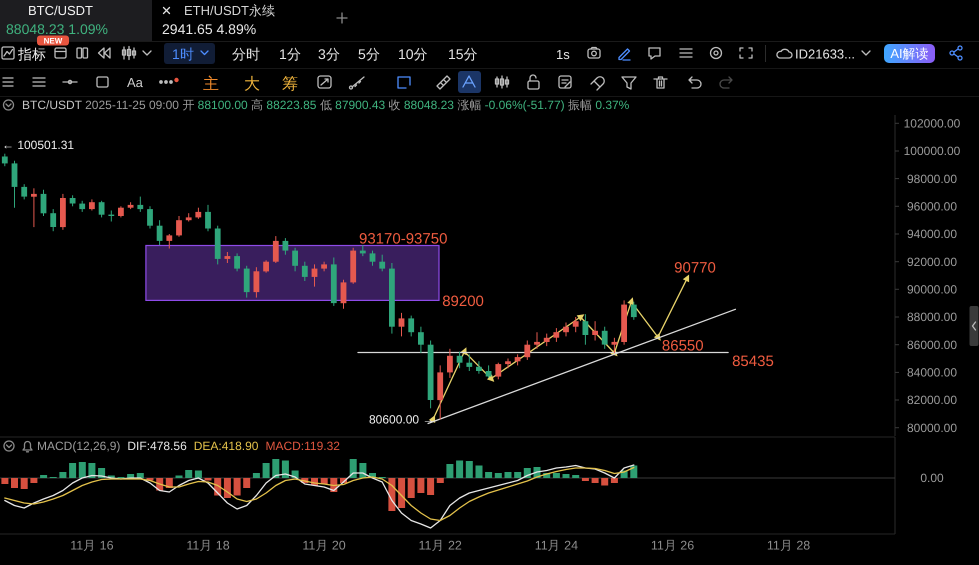 This screenshot has width=979, height=565. I want to click on text: 3分, so click(329, 54).